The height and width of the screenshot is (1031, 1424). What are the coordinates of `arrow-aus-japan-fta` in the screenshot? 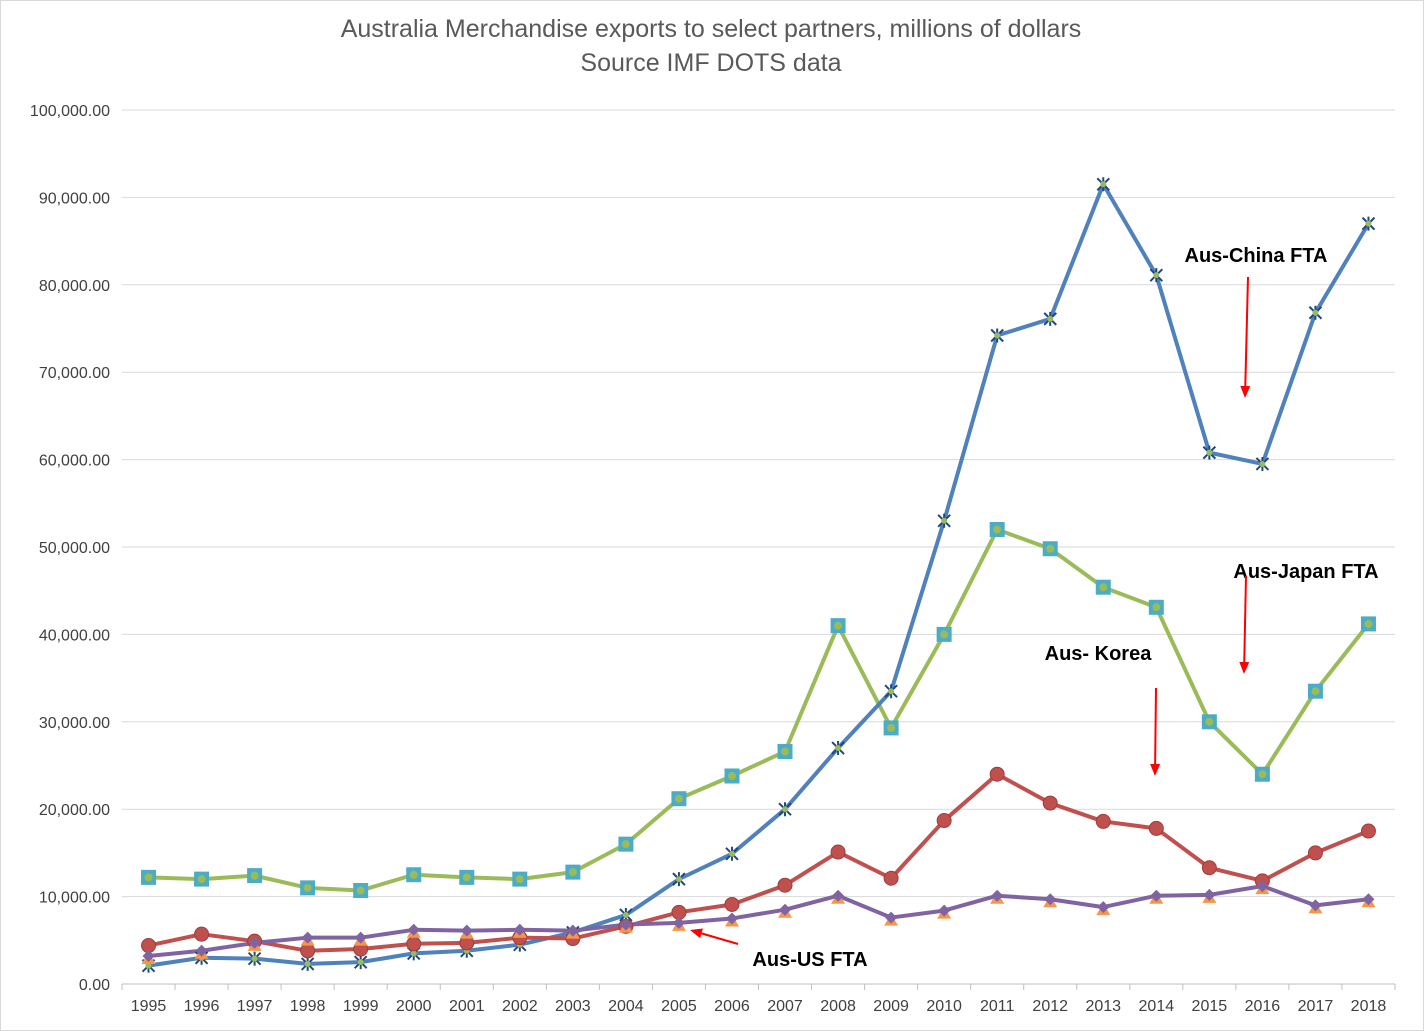 It's located at (1244, 624).